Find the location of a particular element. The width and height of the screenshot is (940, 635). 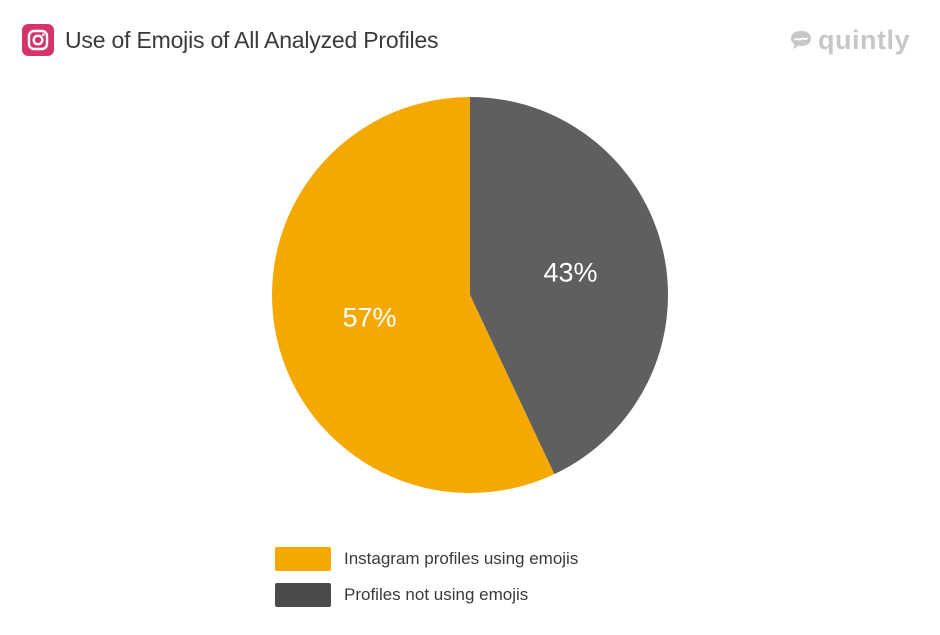

pie-labels: 43% 57% is located at coordinates (469, 295).